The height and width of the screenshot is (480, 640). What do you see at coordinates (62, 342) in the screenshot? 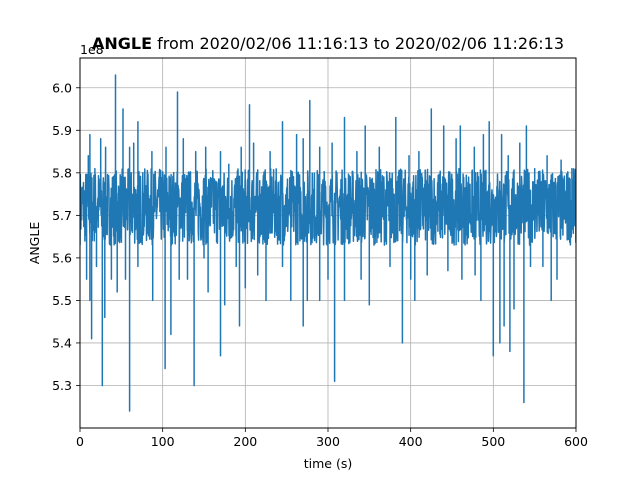
I see `y-tick-label: 5.4` at bounding box center [62, 342].